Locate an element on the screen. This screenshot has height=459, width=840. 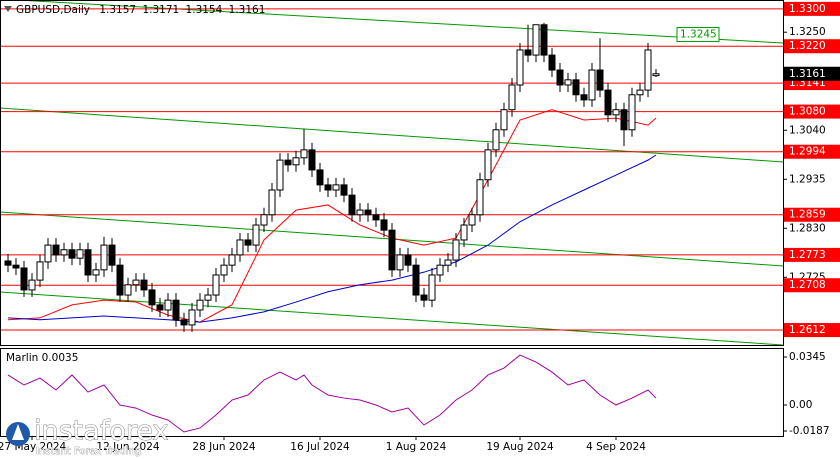
indicator-tick-label: -0.0187 is located at coordinates (809, 431).